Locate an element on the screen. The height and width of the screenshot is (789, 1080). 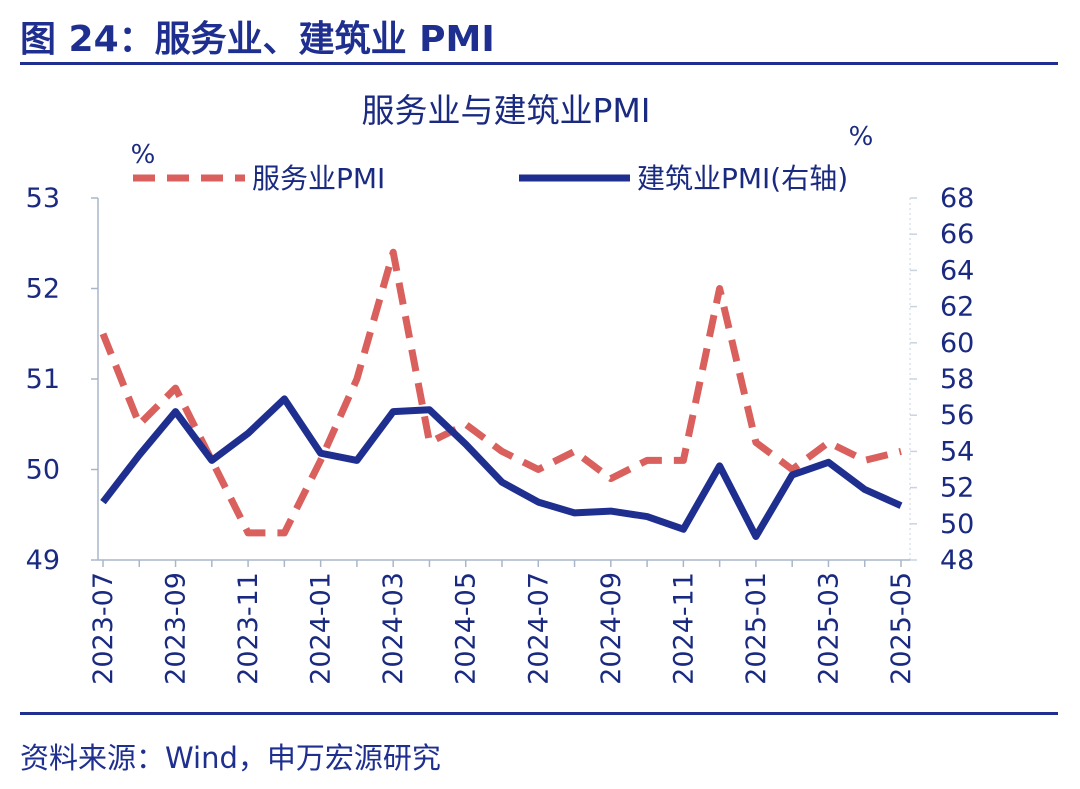
right-tick-label: 68 is located at coordinates (957, 198).